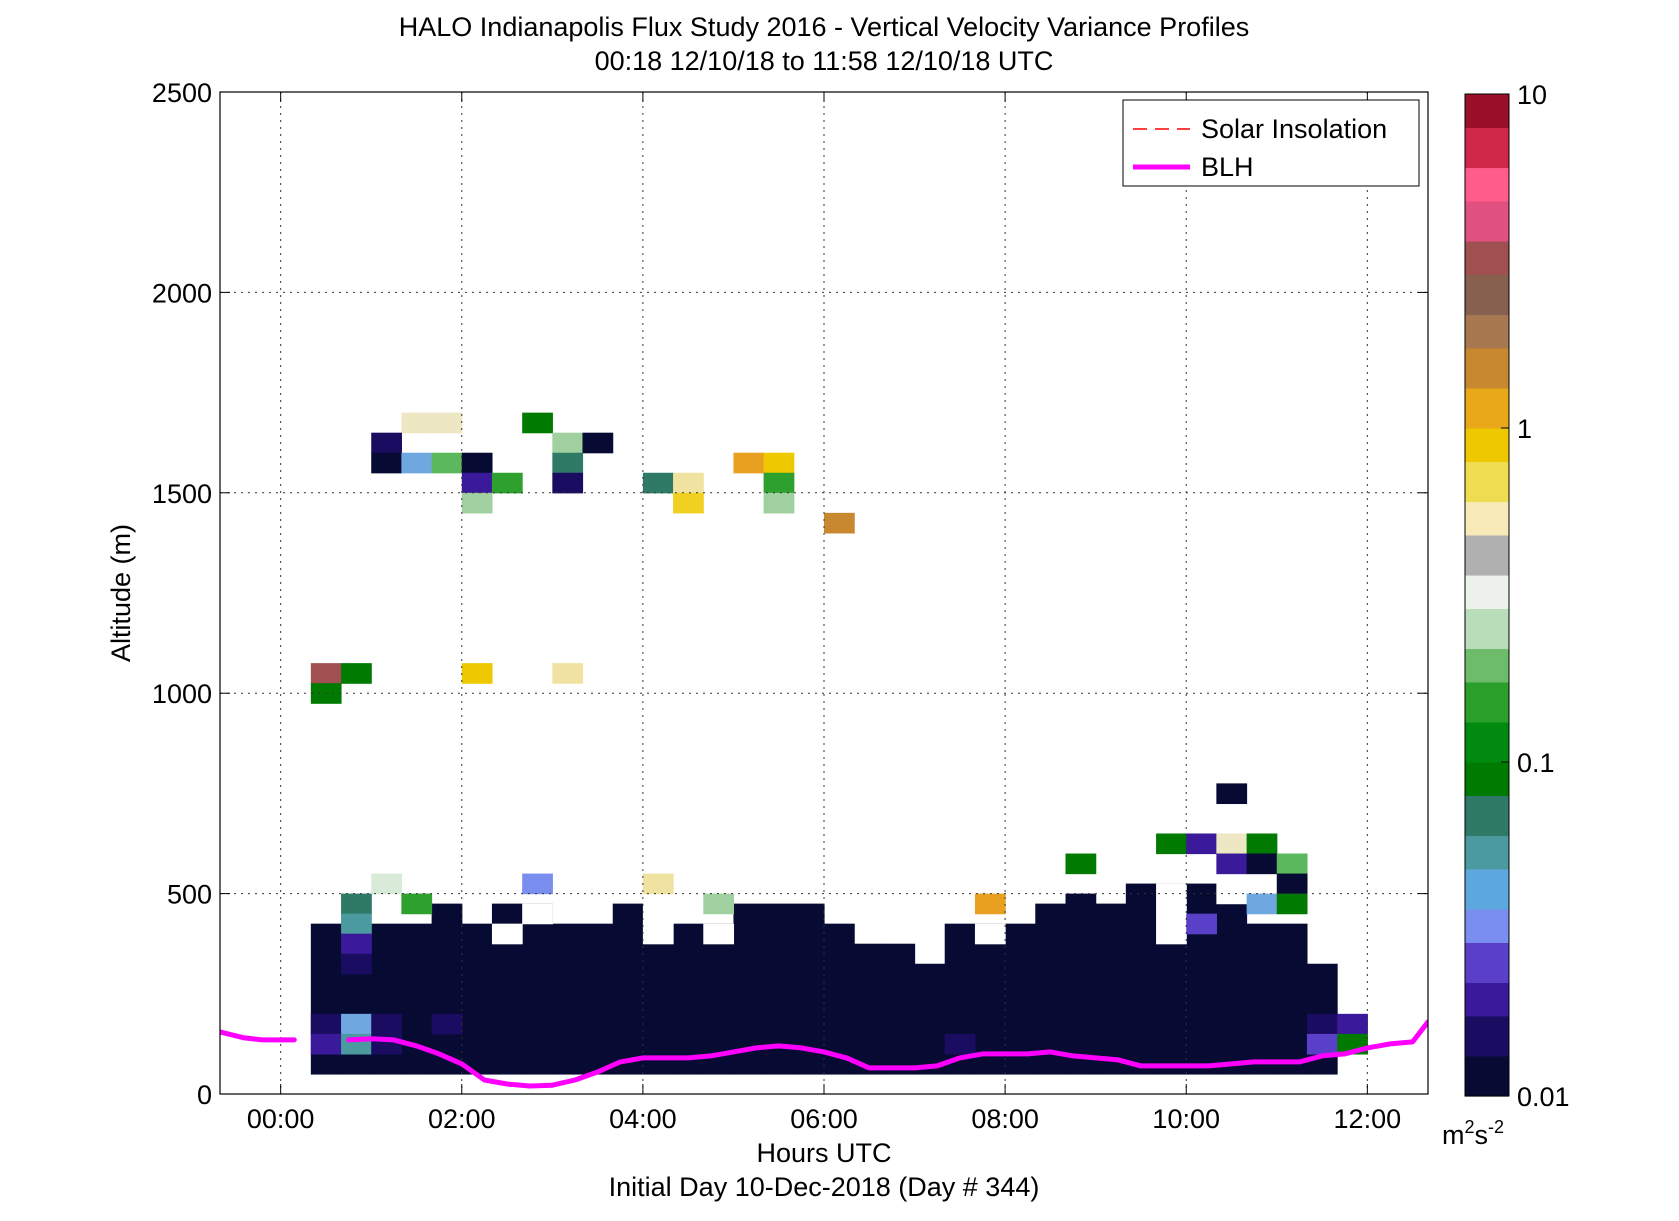 The image size is (1679, 1221). I want to click on legend-solar-label: Solar Insolation, so click(1294, 129).